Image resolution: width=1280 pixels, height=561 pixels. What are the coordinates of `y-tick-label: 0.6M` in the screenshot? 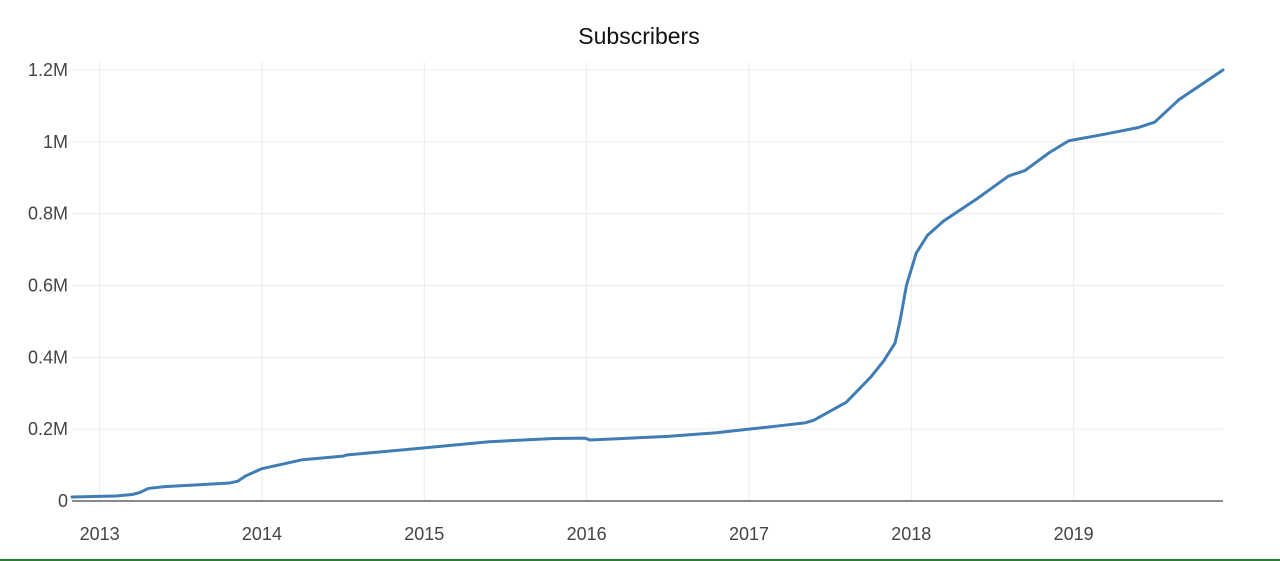 It's located at (48, 286).